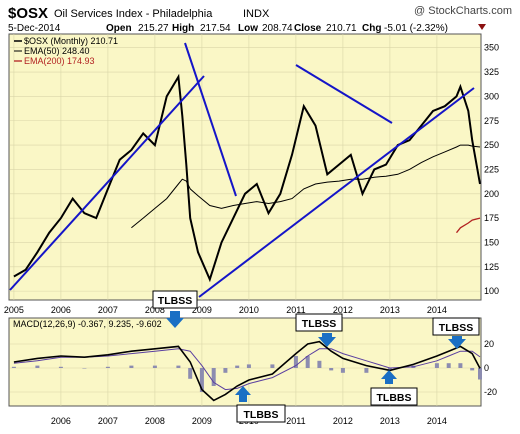 The width and height of the screenshot is (520, 434). I want to click on y-tick-label: -20, so click(490, 392).